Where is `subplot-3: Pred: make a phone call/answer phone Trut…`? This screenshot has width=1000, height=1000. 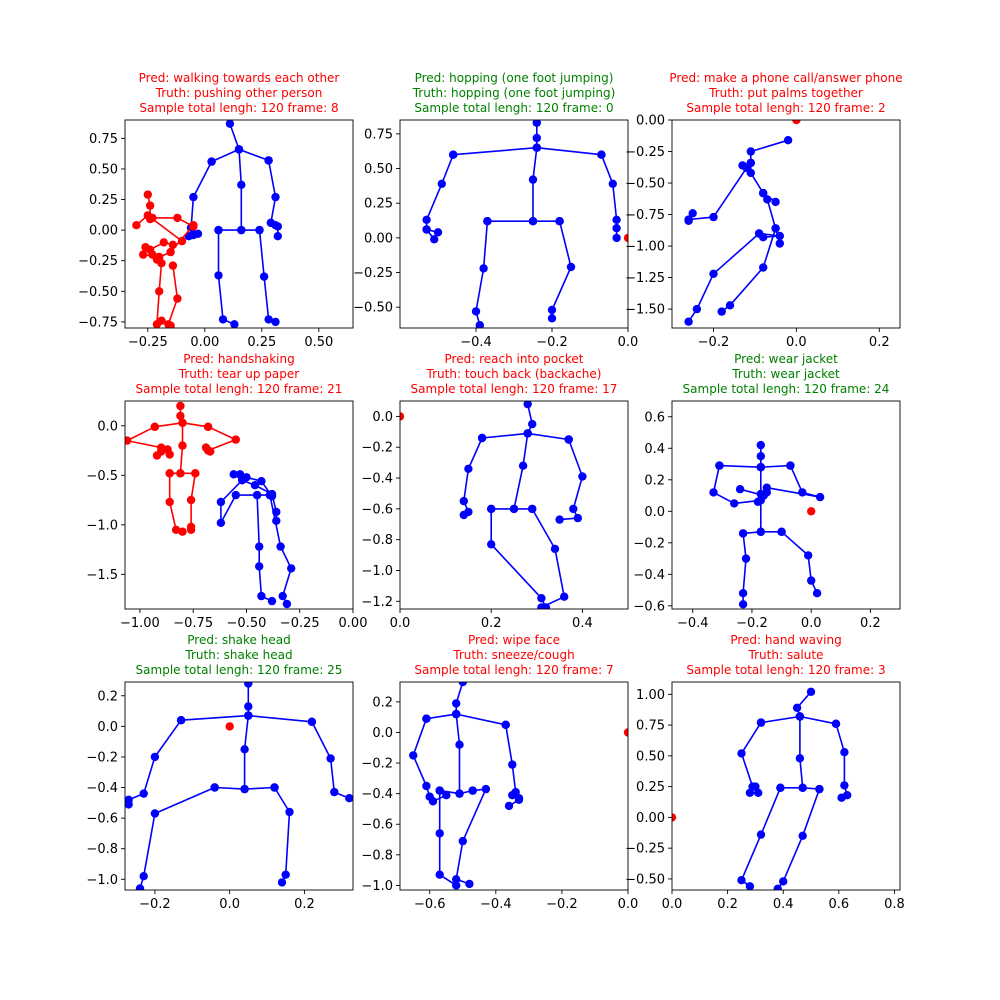 subplot-3: Pred: make a phone call/answer phone Trut… is located at coordinates (763, 210).